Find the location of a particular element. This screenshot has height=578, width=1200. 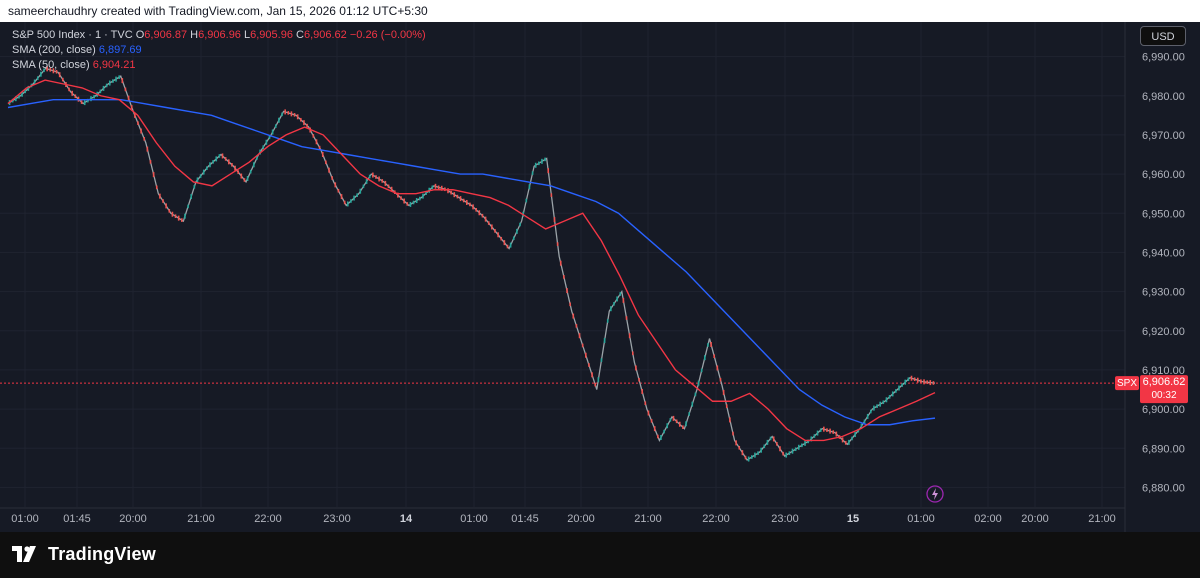

price-badge-bg is located at coordinates (1164, 389).